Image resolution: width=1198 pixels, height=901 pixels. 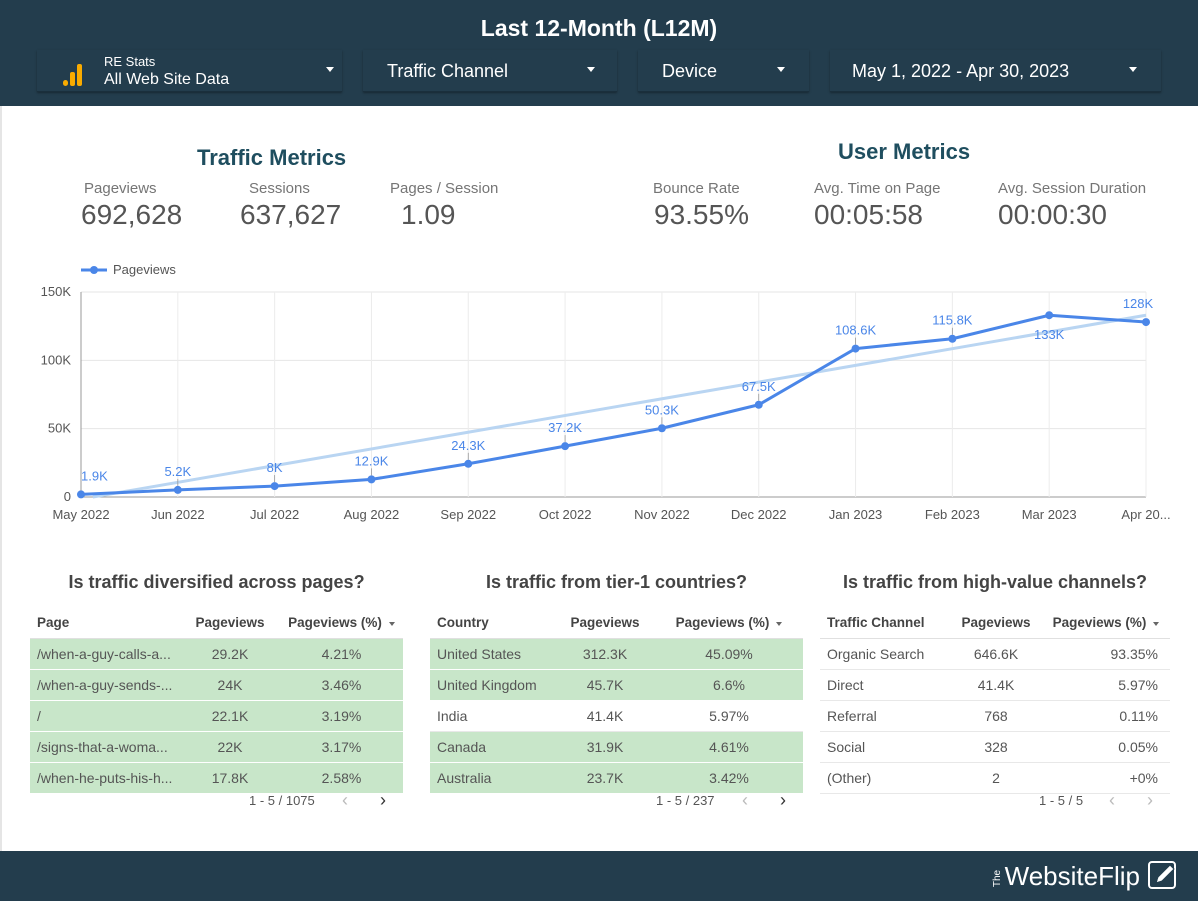 What do you see at coordinates (178, 514) in the screenshot?
I see `x-tick-label: Jun 2022` at bounding box center [178, 514].